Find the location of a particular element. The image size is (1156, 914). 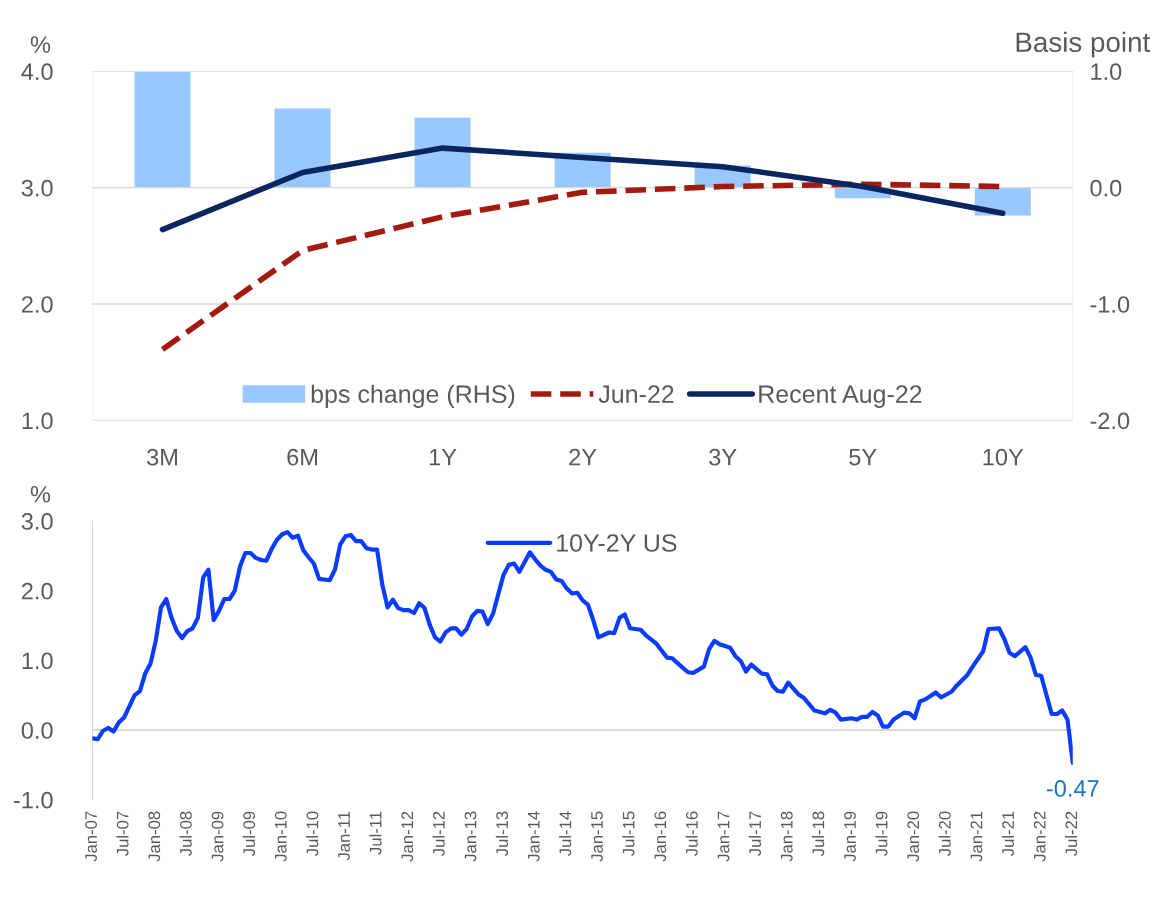

x-tick-label: Jul-14 is located at coordinates (565, 833).